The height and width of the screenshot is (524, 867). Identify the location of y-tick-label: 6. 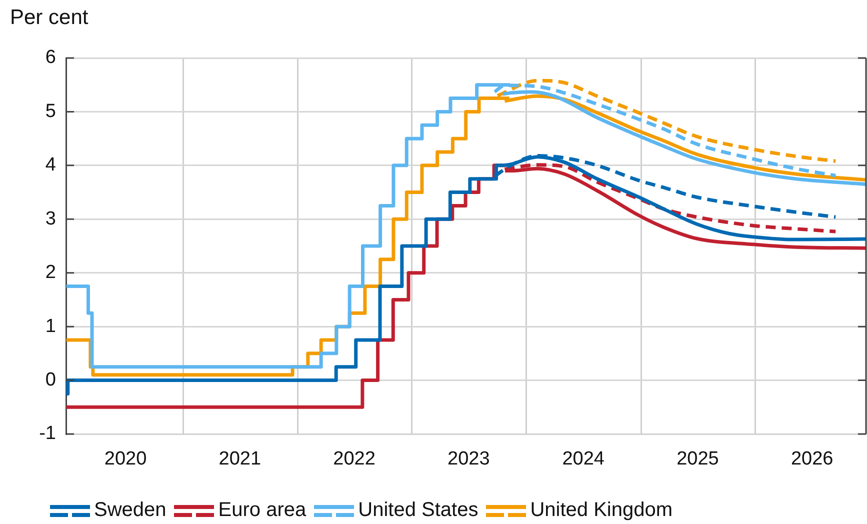
(50, 57).